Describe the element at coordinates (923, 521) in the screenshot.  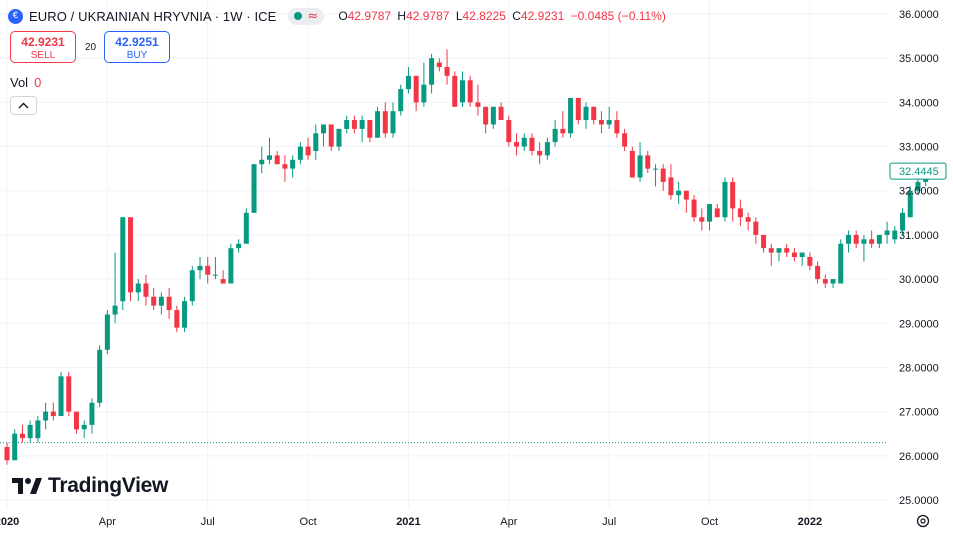
I see `gear-icon` at that location.